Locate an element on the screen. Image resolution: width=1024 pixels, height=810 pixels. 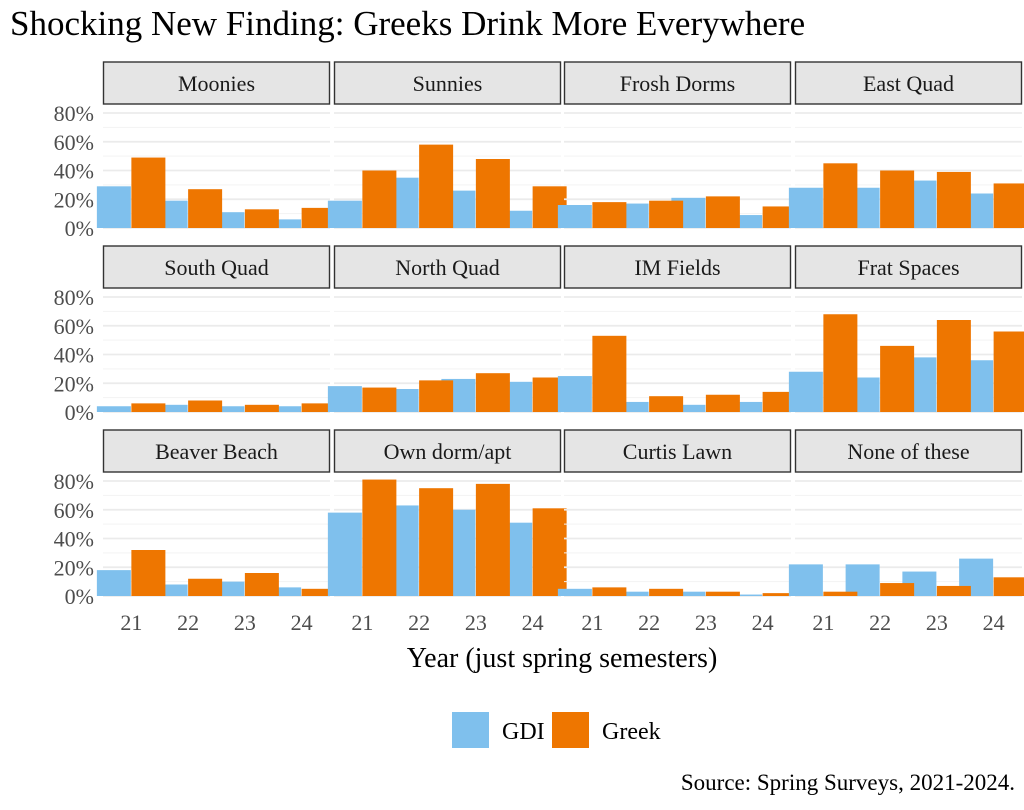
facet-panel: None of these 21 22 23 24 is located at coordinates (906, 532).